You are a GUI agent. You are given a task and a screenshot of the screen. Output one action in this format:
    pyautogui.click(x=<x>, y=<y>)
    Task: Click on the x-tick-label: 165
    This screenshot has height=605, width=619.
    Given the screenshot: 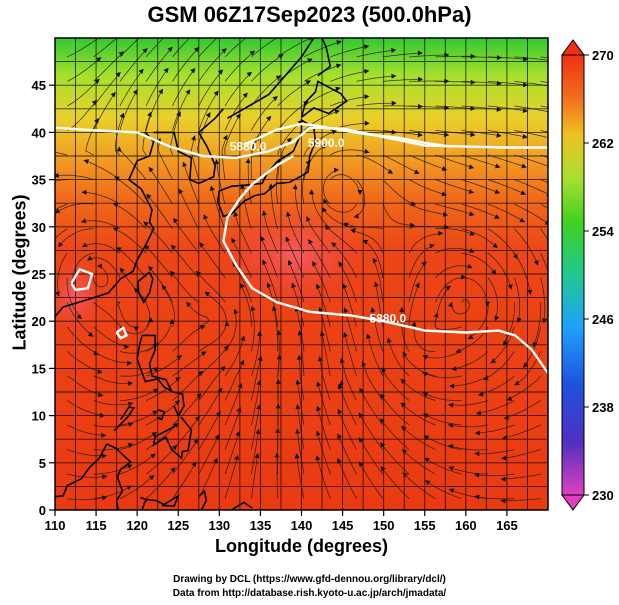 What is the action you would take?
    pyautogui.click(x=507, y=525)
    